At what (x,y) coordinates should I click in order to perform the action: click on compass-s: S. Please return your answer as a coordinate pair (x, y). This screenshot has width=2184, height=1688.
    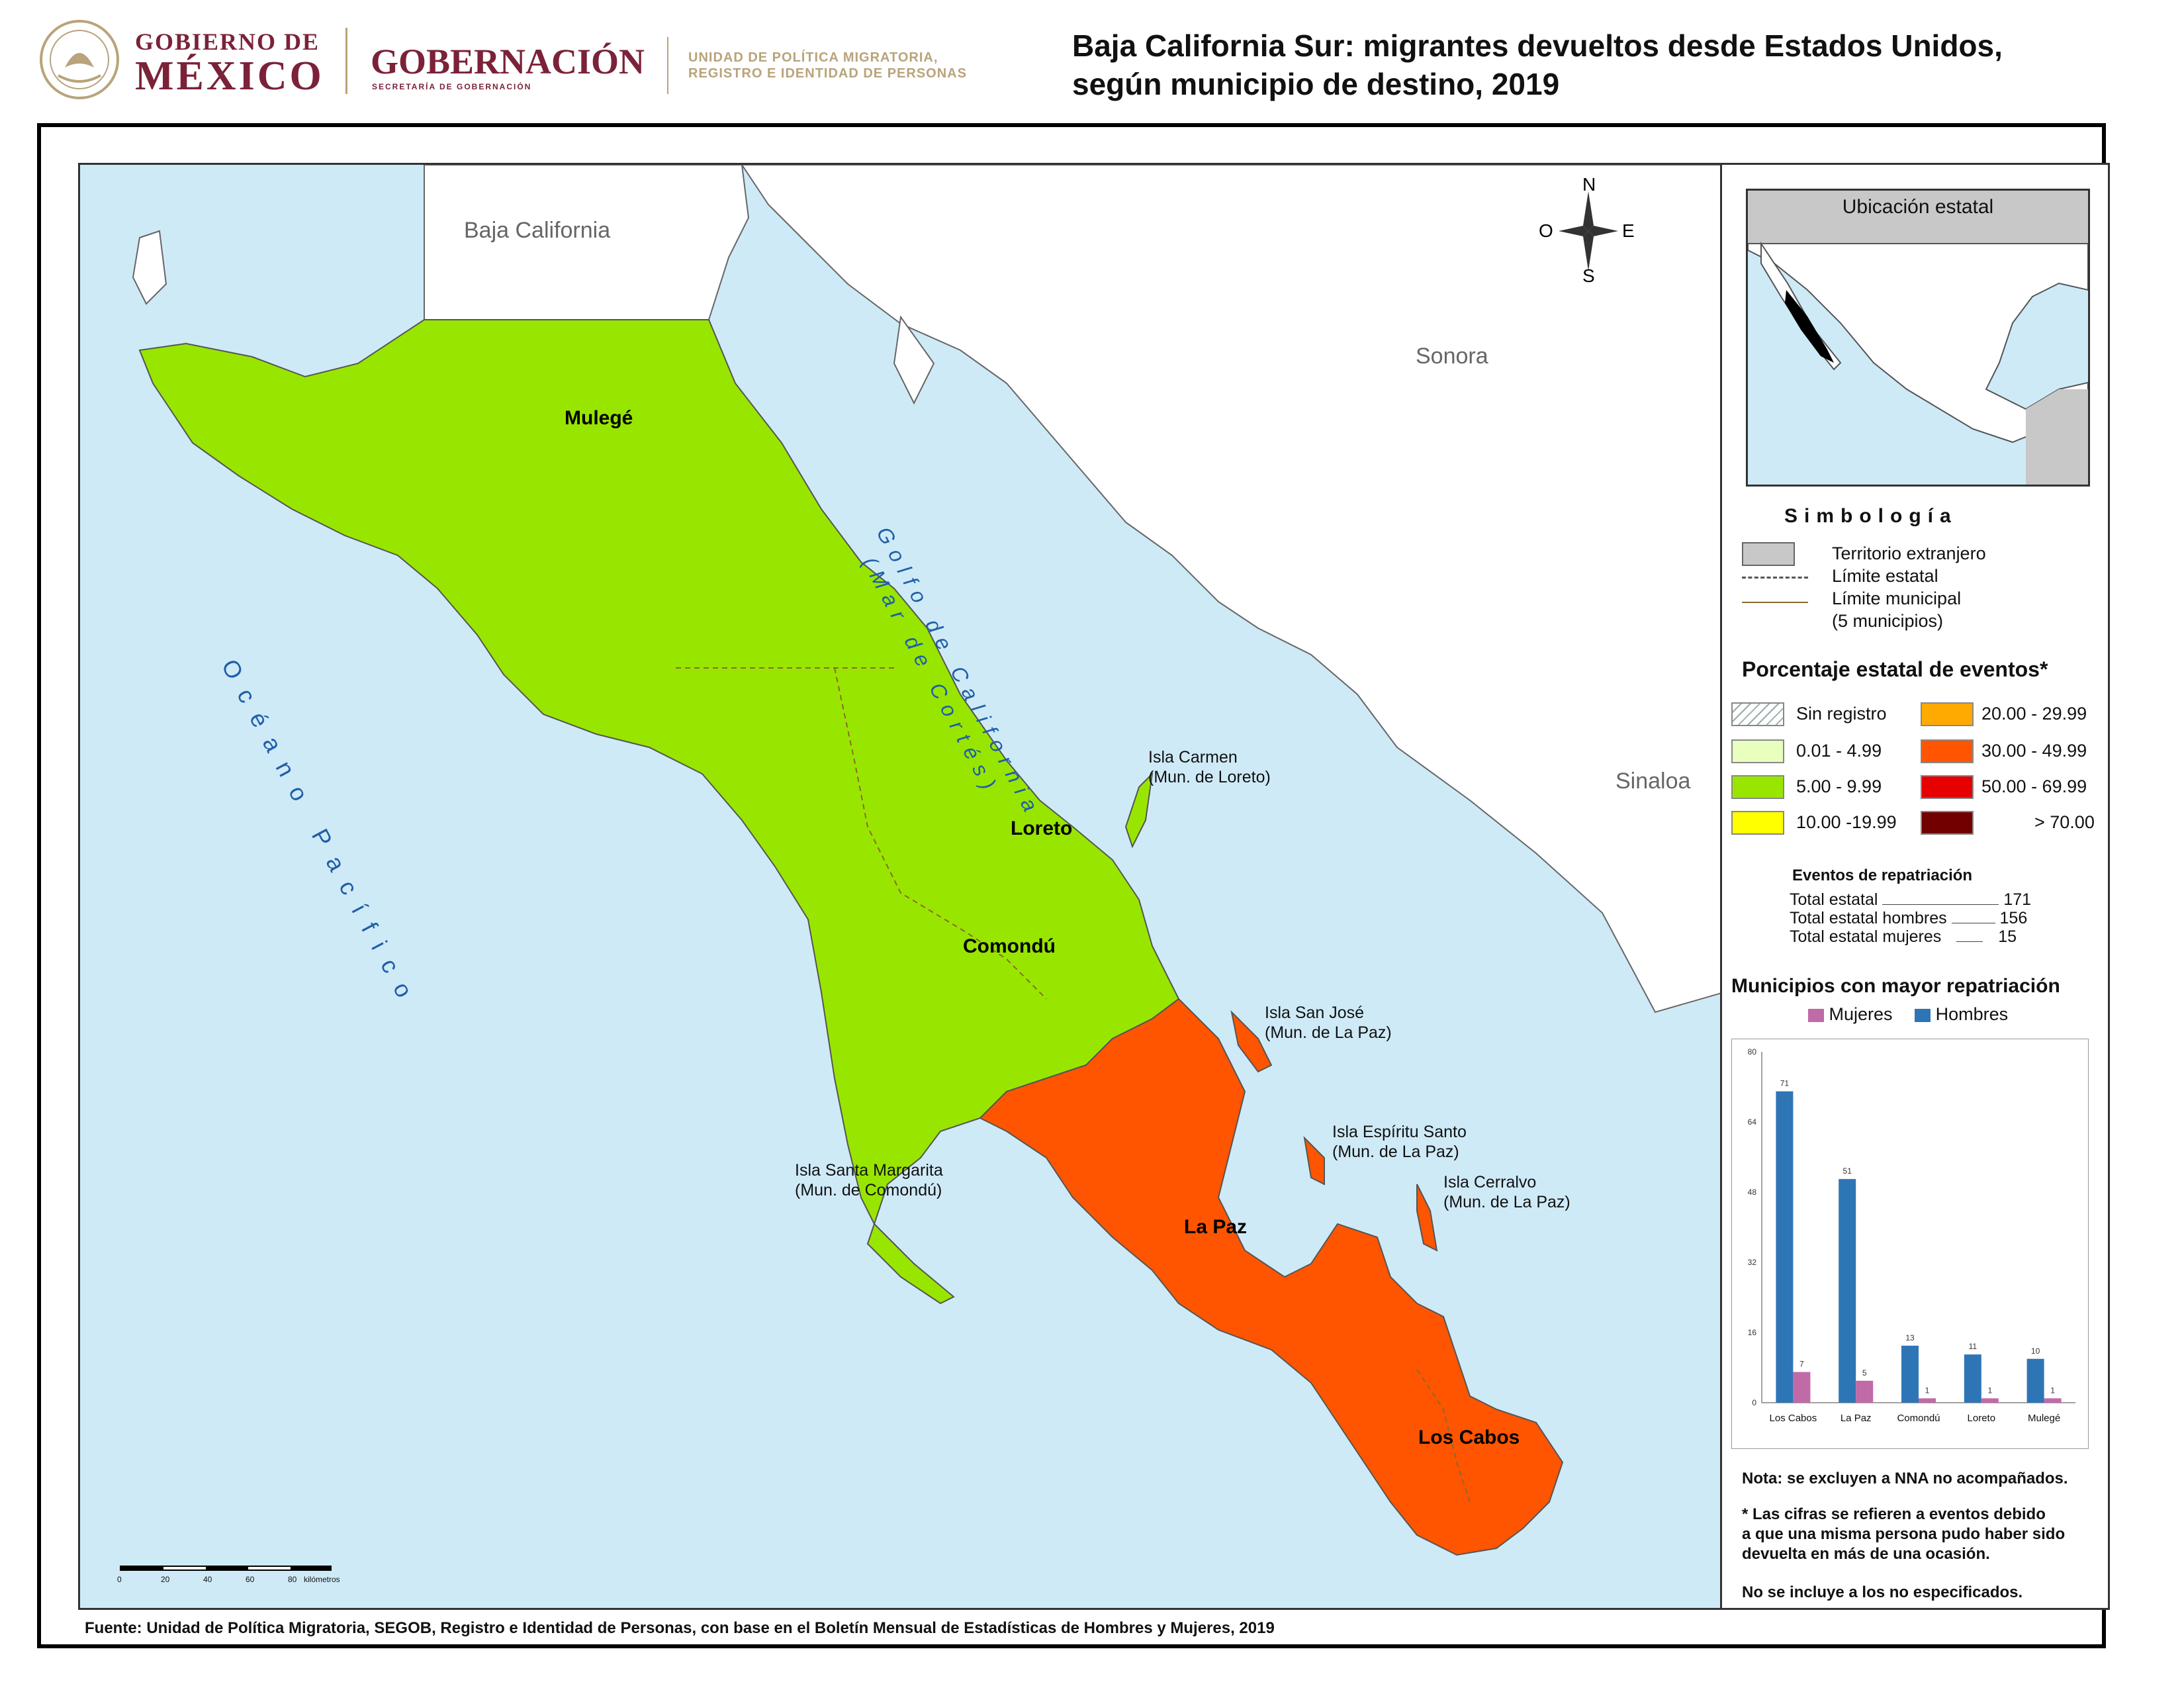
    Looking at the image, I should click on (1588, 275).